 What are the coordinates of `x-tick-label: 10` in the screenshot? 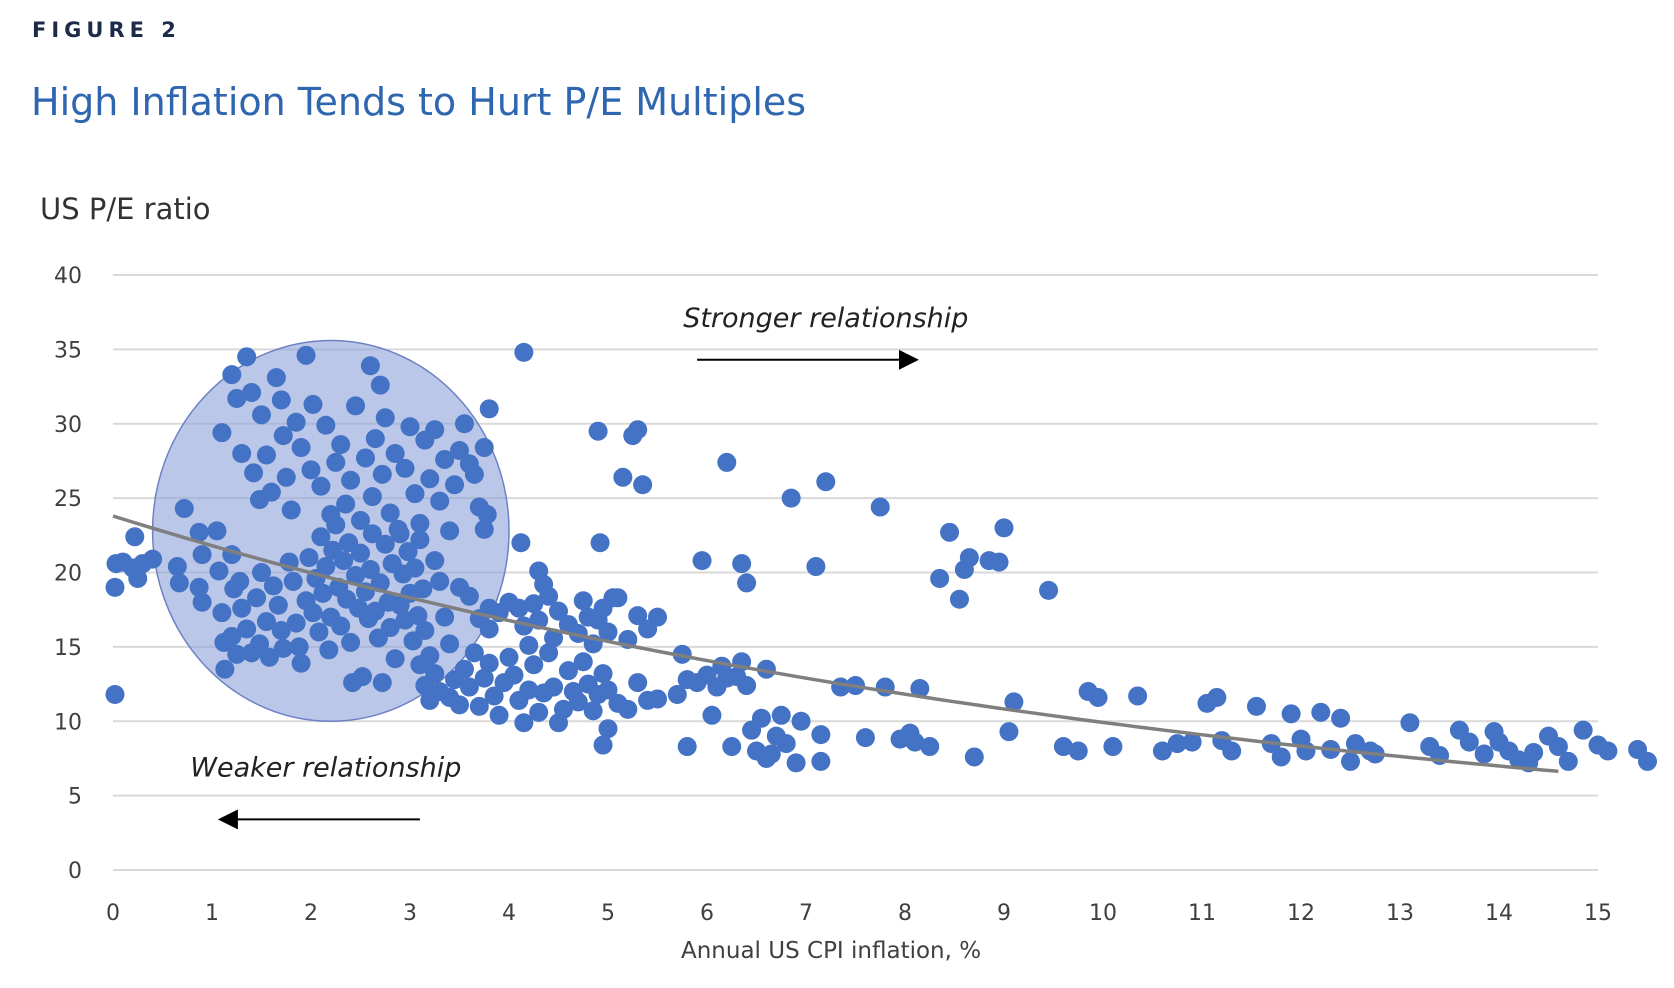 It's located at (1103, 913).